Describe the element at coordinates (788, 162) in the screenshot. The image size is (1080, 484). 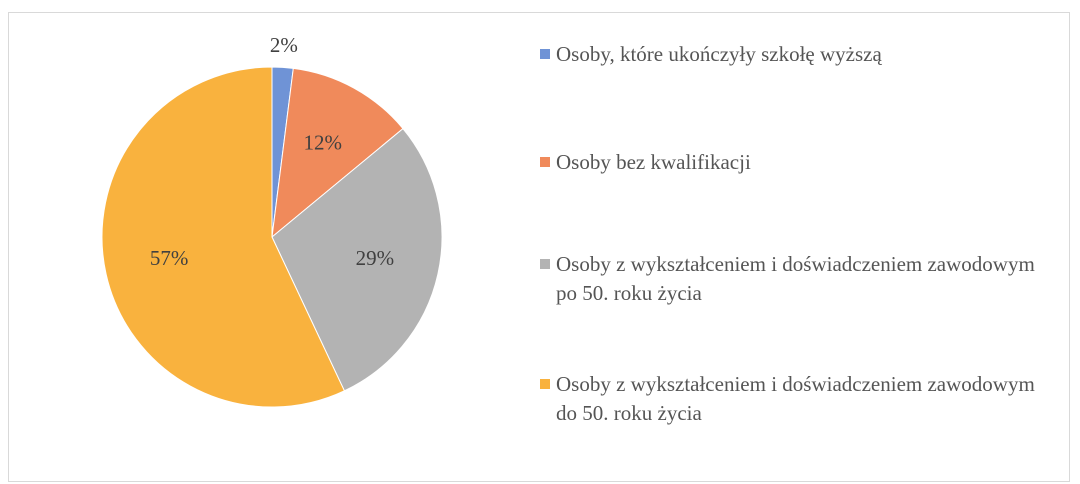
I see `legend-item: Osoby bez kwalifikacji` at that location.